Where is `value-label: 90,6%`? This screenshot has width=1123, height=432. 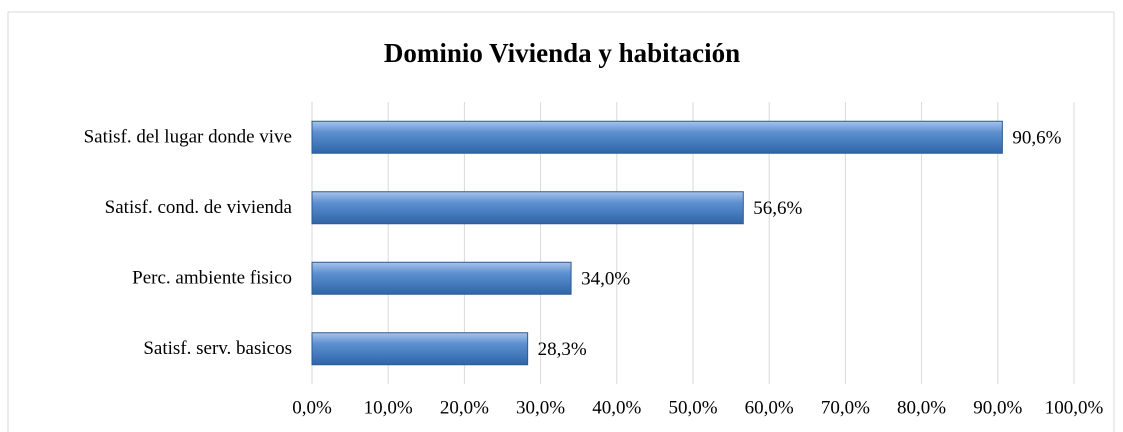
value-label: 90,6% is located at coordinates (1036, 138).